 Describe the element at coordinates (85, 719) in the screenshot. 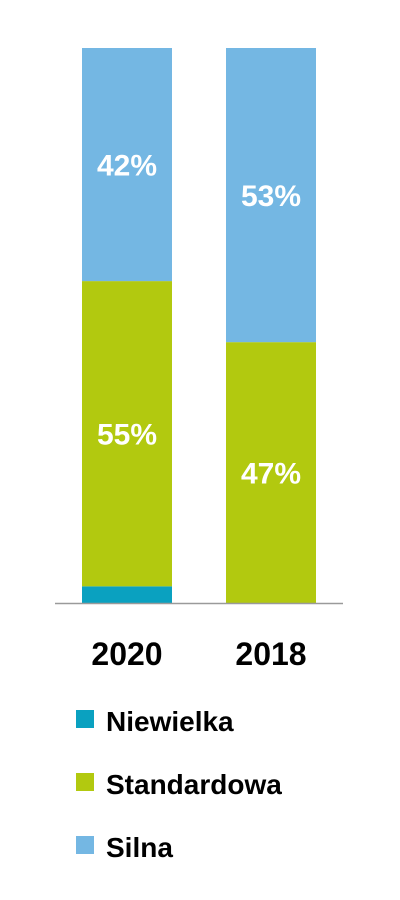

I see `legend-swatch-niewielka` at that location.